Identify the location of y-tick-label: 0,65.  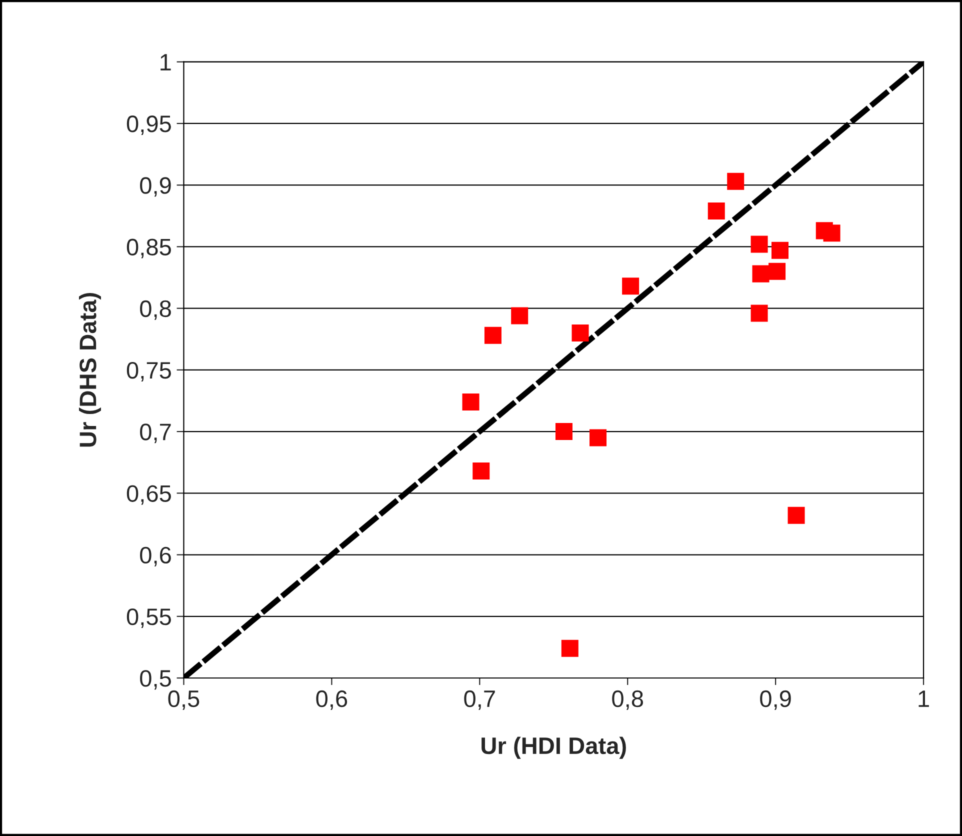
(148, 495).